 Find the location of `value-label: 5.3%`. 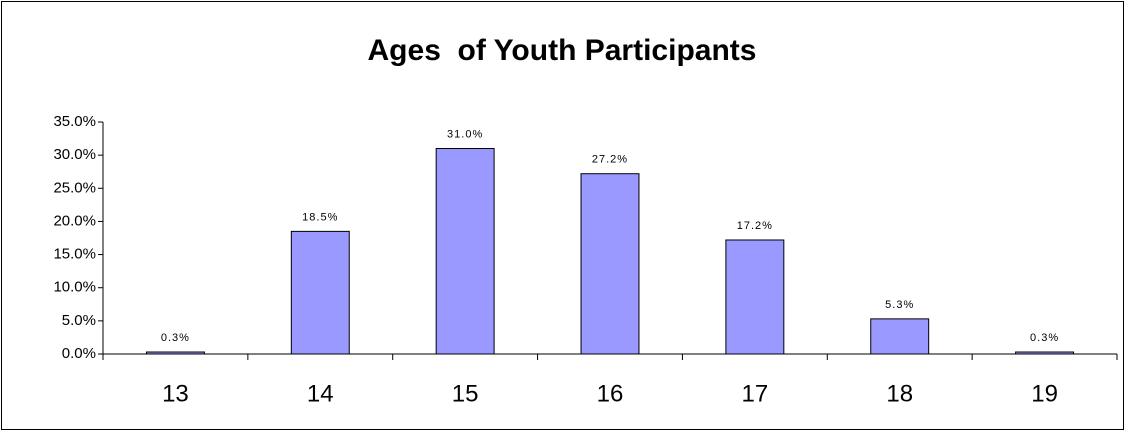

value-label: 5.3% is located at coordinates (899, 305).